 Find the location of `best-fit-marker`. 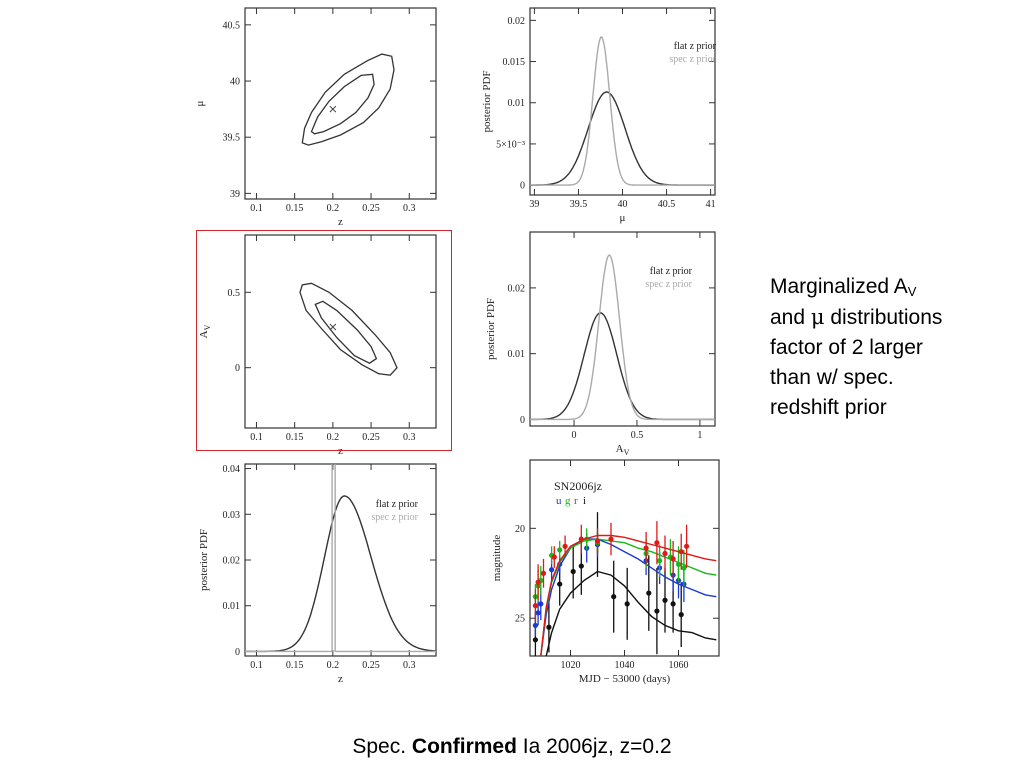

best-fit-marker is located at coordinates (333, 327).